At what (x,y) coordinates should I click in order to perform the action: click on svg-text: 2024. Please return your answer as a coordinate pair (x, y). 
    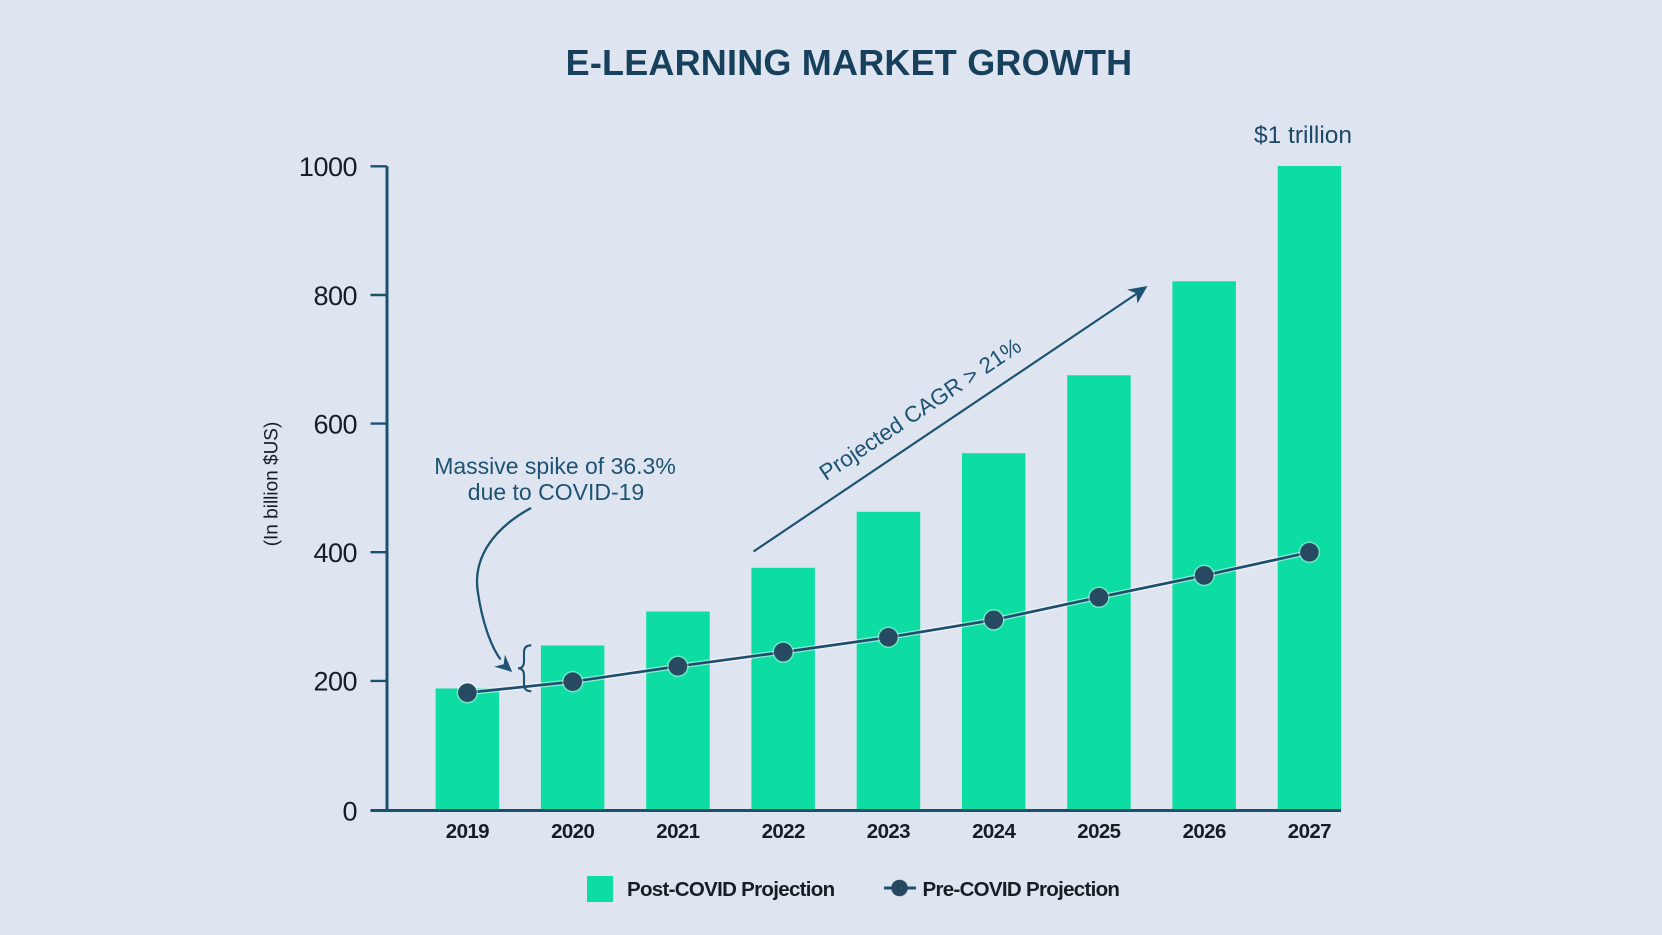
    Looking at the image, I should click on (994, 831).